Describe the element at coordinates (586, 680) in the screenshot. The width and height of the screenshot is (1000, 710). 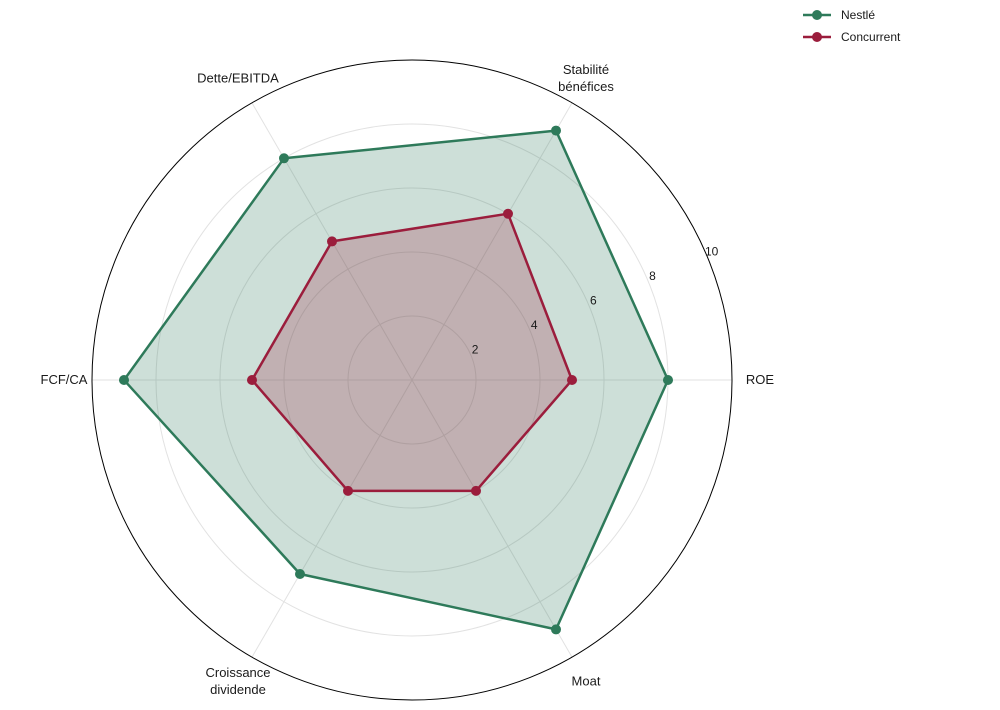
I see `category-label: Moat` at that location.